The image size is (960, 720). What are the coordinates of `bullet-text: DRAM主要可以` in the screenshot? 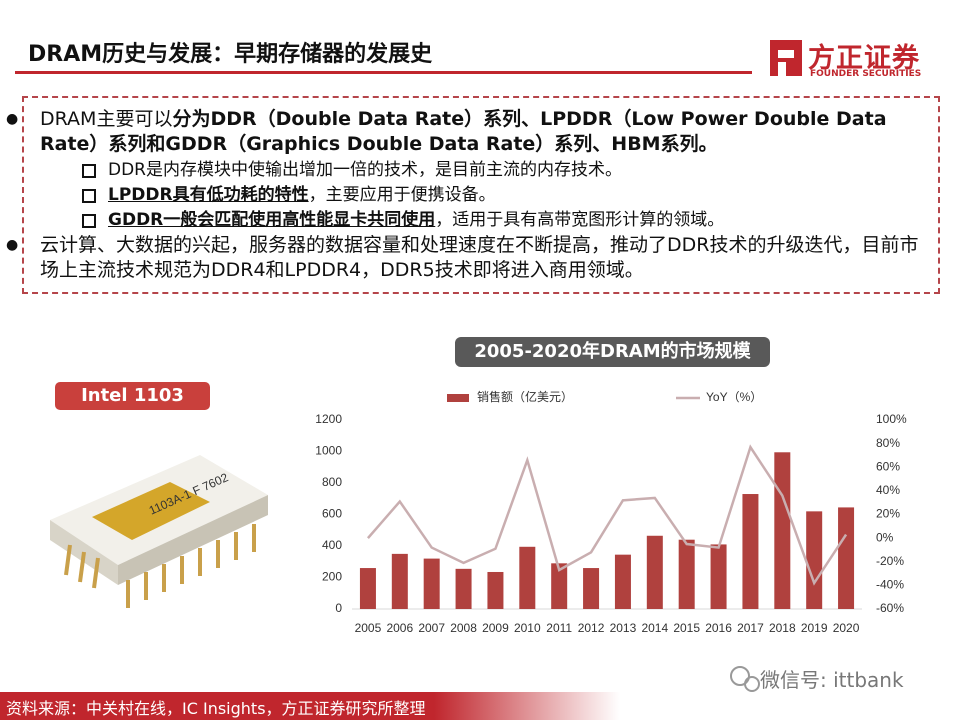 It's located at (106, 119).